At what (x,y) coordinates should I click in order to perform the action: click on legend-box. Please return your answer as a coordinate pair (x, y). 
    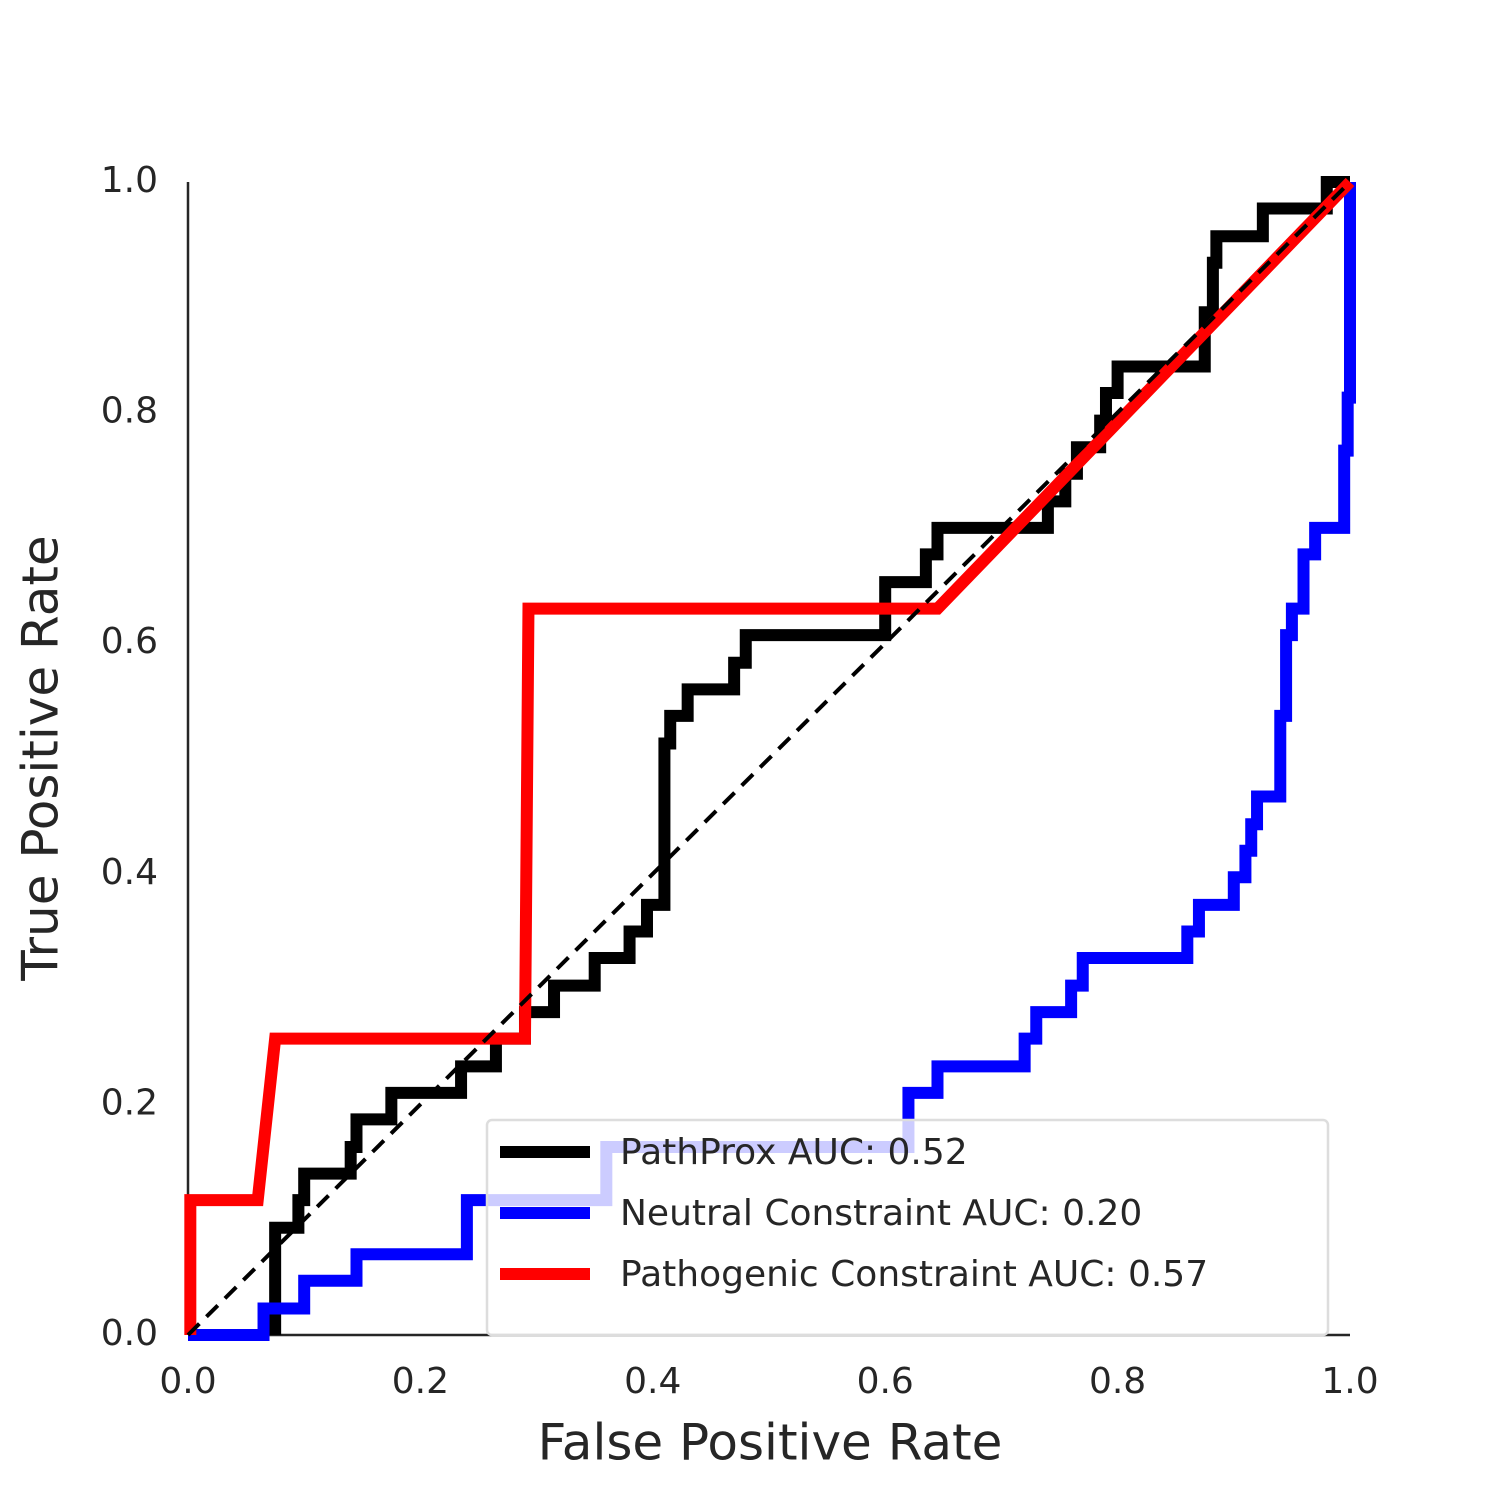
    Looking at the image, I should click on (907, 1227).